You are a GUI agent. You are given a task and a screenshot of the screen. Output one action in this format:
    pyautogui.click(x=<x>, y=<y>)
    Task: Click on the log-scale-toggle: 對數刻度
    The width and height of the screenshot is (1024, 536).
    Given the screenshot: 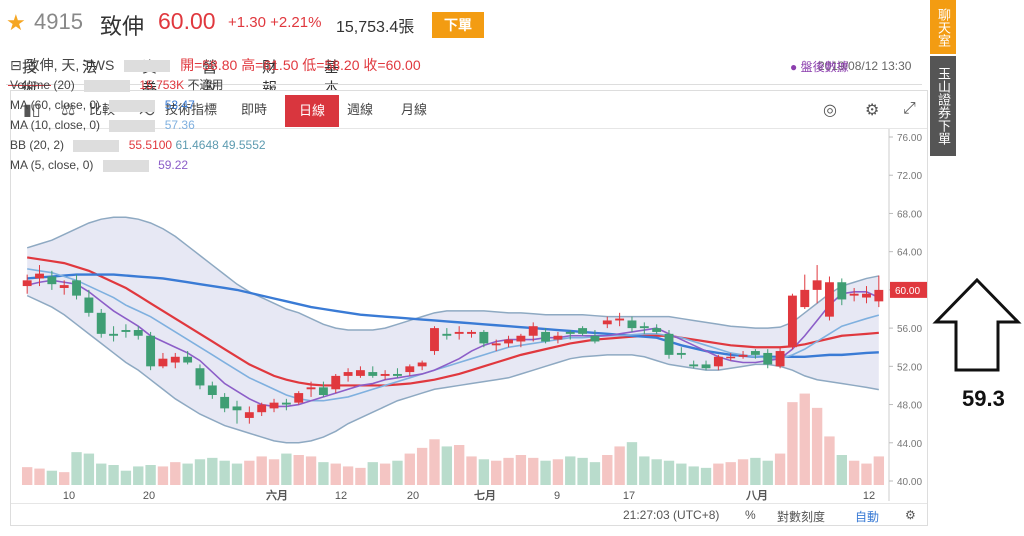 What is the action you would take?
    pyautogui.click(x=801, y=517)
    